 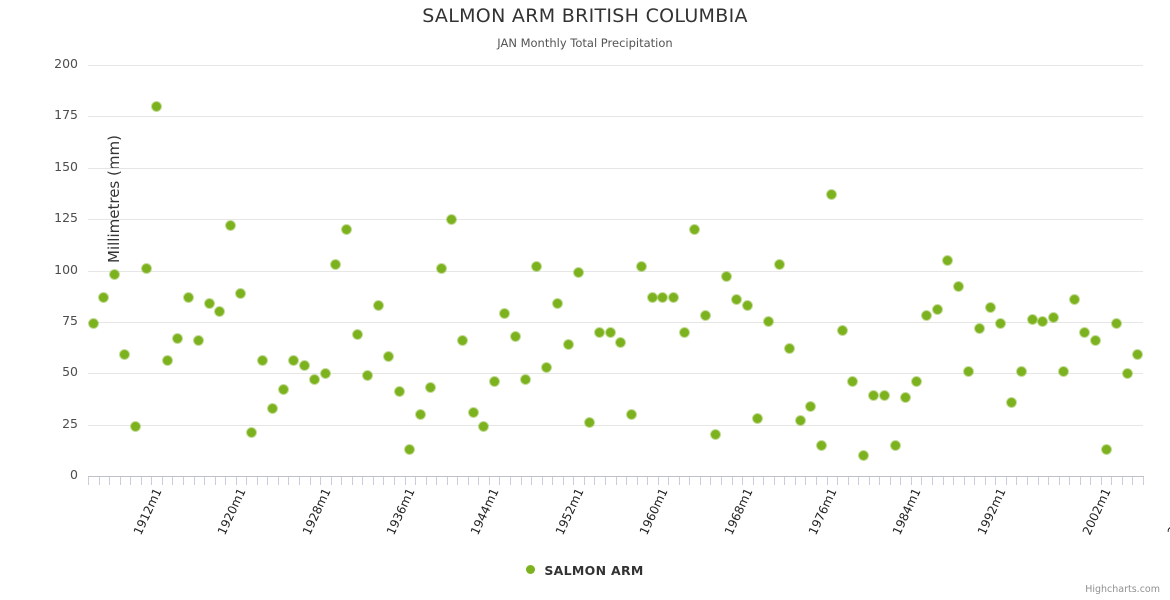 I want to click on credits-link: Highcharts.com, so click(x=1122, y=589).